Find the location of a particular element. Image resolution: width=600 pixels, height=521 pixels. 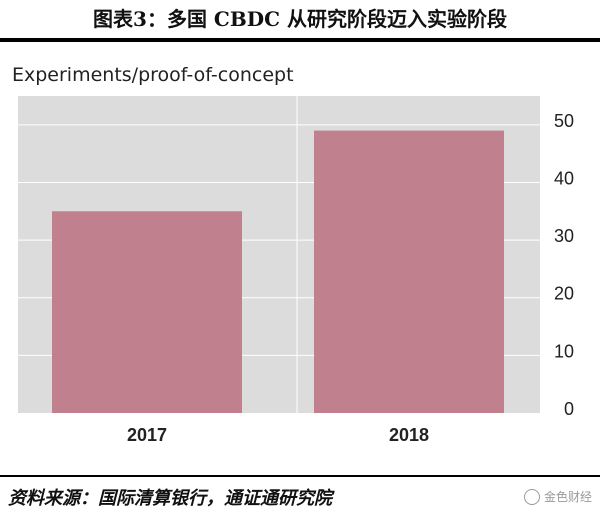

y-tick-label: 10 is located at coordinates (564, 351).